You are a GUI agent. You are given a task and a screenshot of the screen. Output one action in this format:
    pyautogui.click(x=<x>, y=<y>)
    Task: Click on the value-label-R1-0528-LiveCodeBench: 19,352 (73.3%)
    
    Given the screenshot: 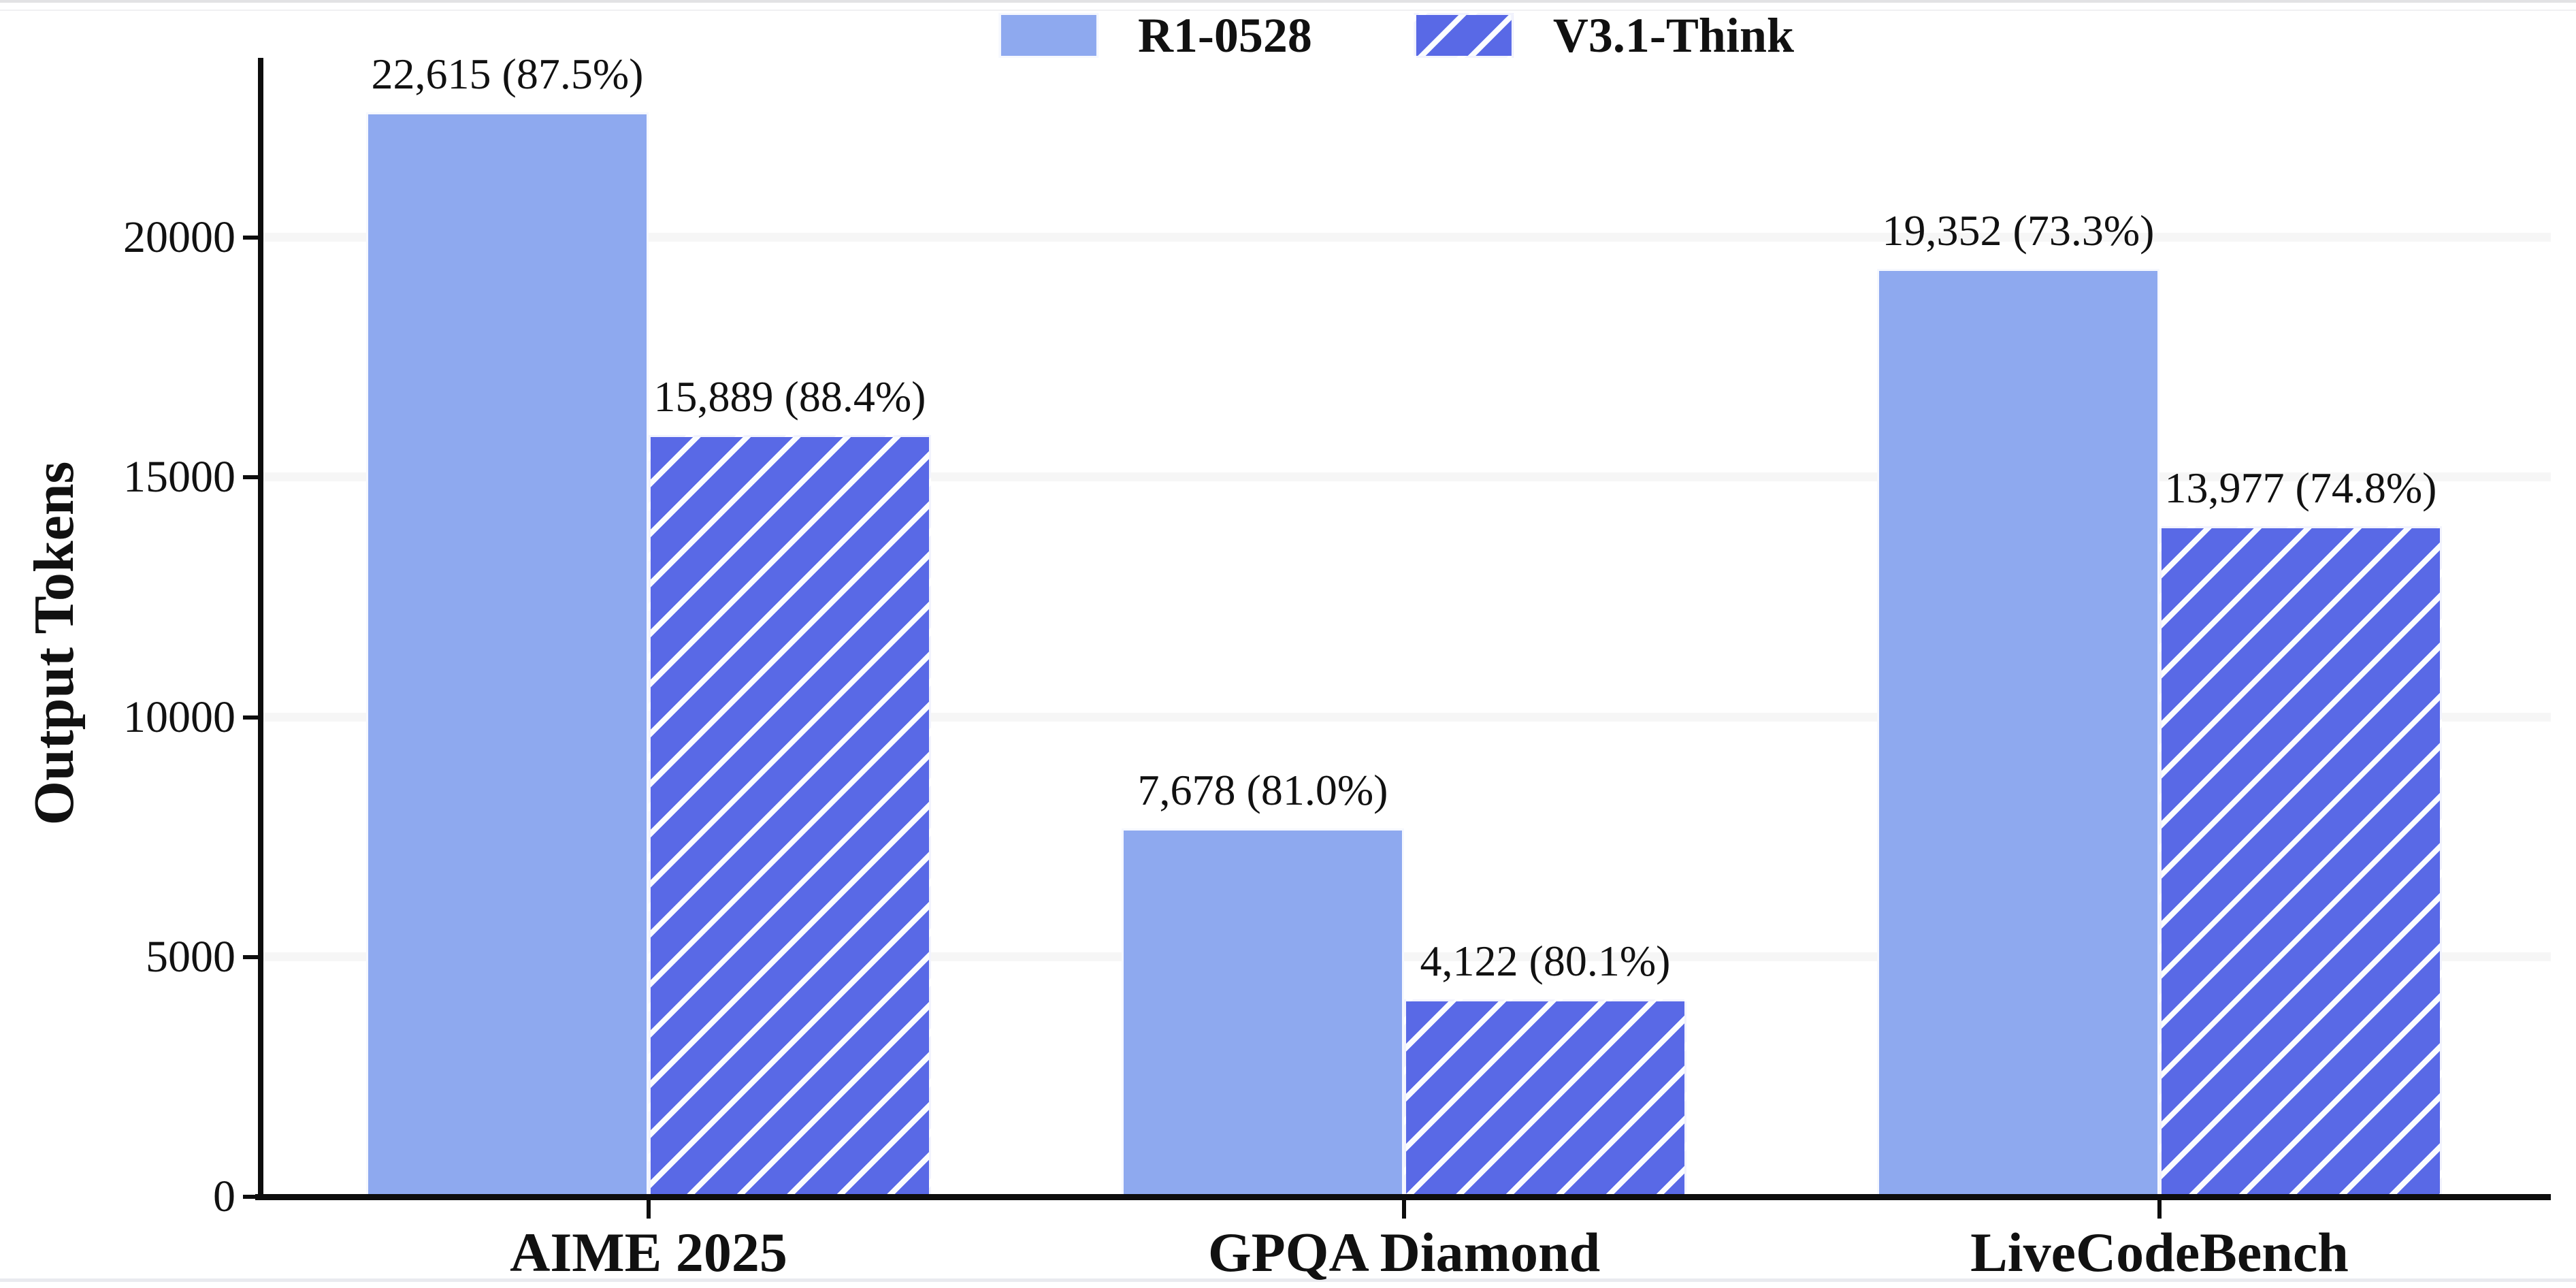 What is the action you would take?
    pyautogui.click(x=2018, y=231)
    